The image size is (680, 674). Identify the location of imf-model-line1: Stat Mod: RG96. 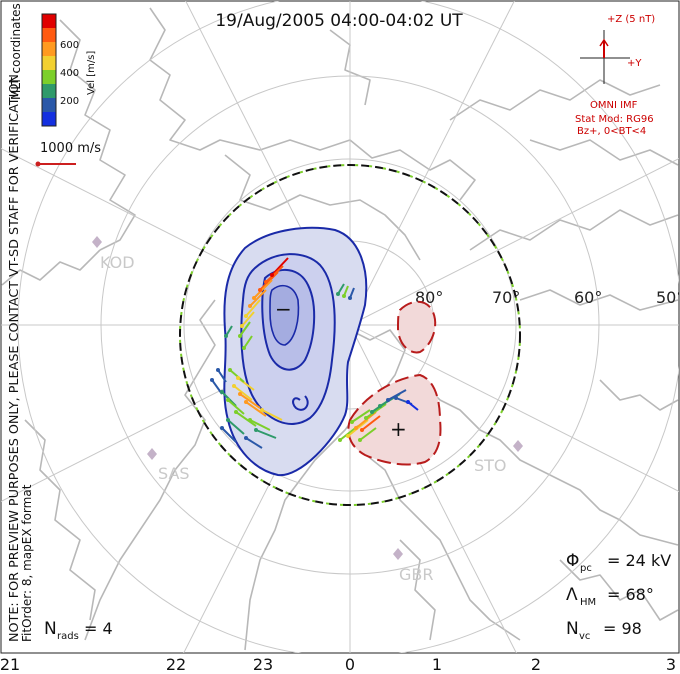
(614, 119).